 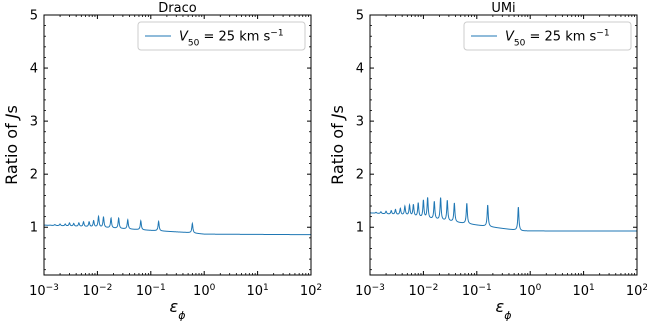 I want to click on panel-title: UMi, so click(x=503, y=8).